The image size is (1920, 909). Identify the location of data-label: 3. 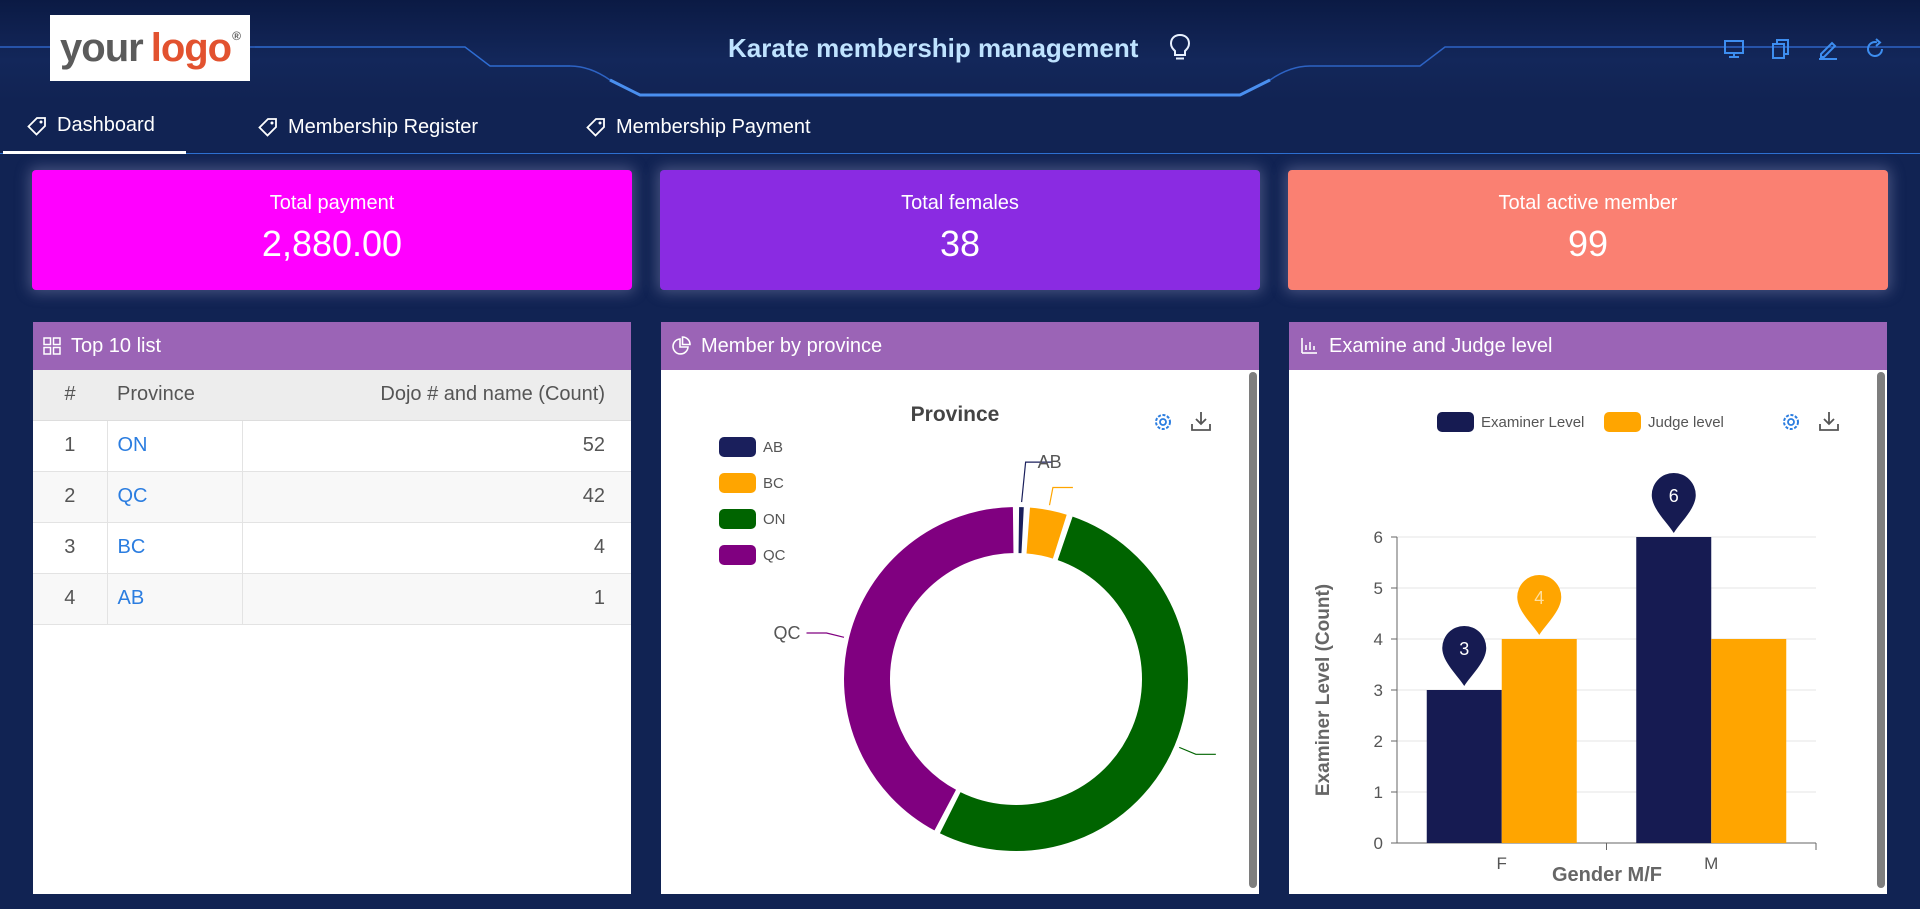
(1464, 649).